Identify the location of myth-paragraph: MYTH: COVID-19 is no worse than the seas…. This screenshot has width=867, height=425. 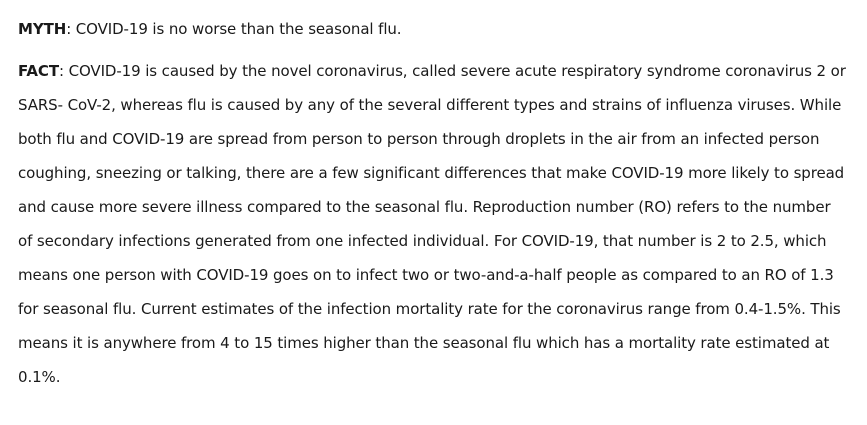
(433, 29).